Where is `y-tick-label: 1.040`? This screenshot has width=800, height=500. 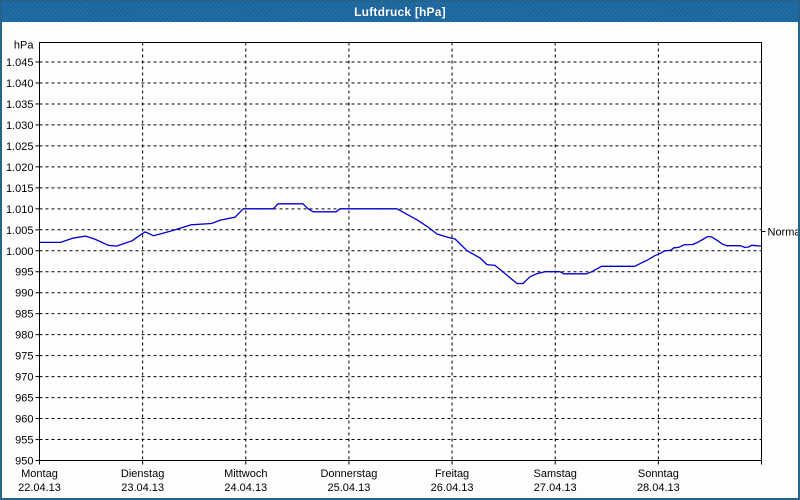
y-tick-label: 1.040 is located at coordinates (20, 84).